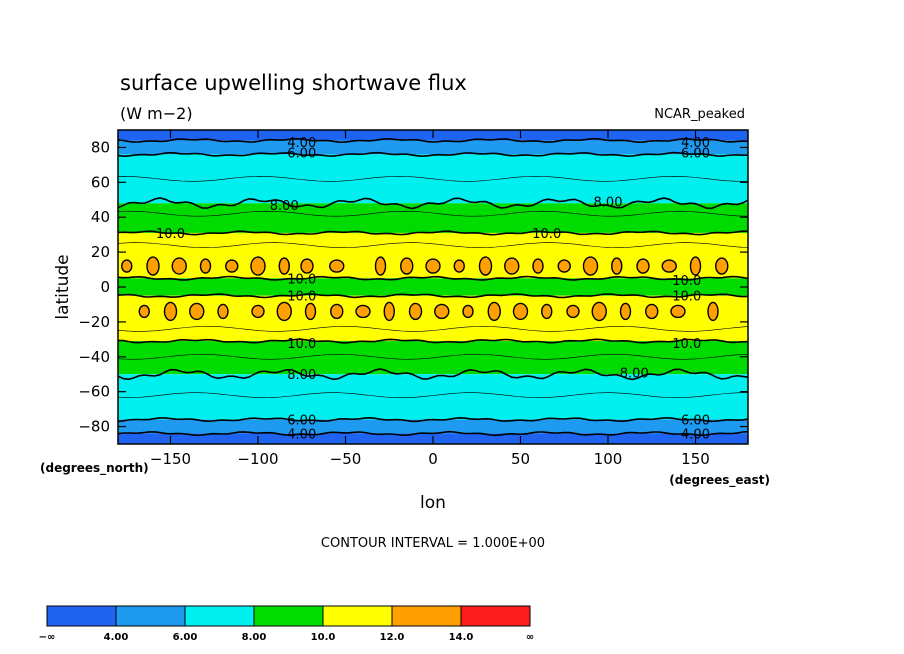  I want to click on contour-label-12: 10.0, so click(301, 344).